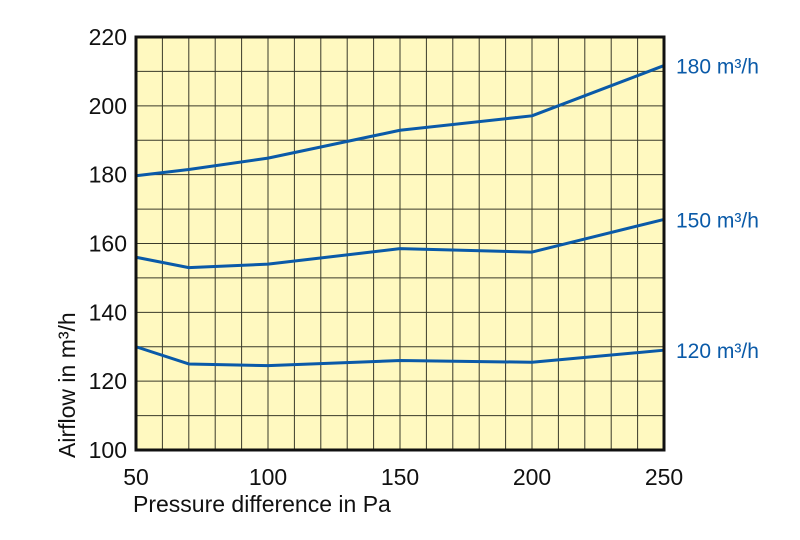 This screenshot has height=540, width=800. Describe the element at coordinates (532, 477) in the screenshot. I see `x-tick-label: 200` at that location.